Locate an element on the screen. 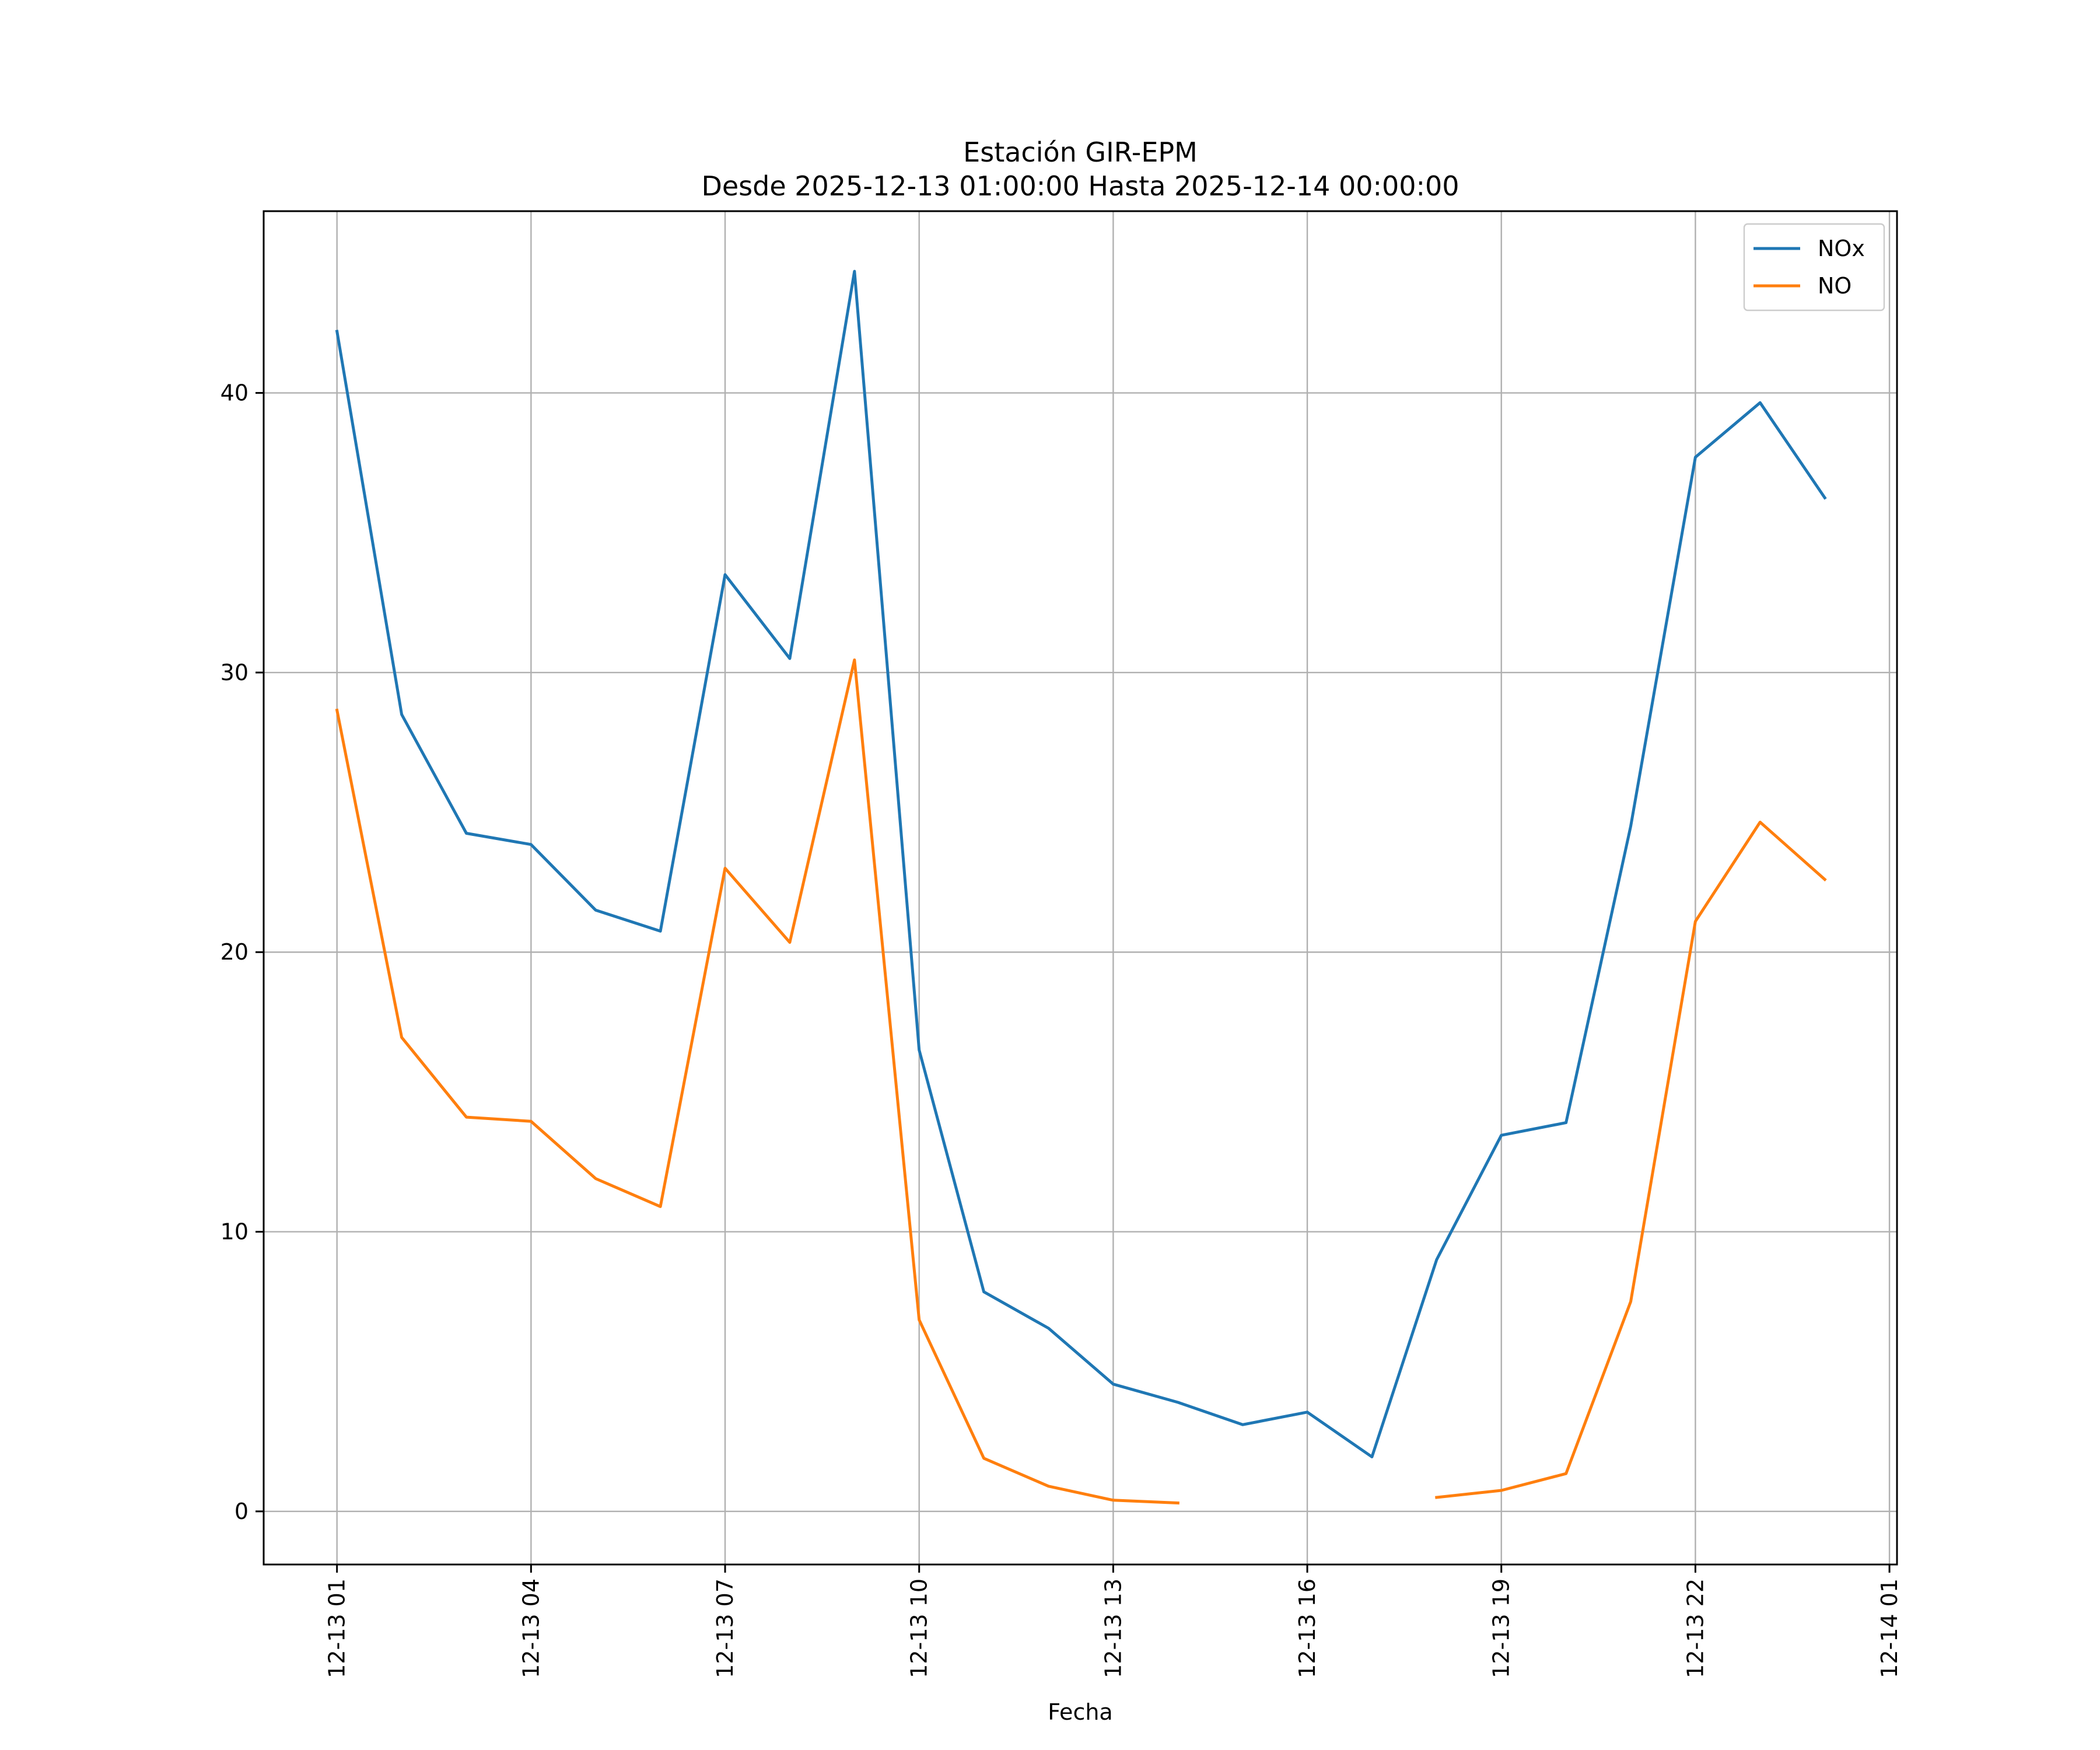 Image resolution: width=2100 pixels, height=1750 pixels. y-tick-label: 30 is located at coordinates (235, 673).